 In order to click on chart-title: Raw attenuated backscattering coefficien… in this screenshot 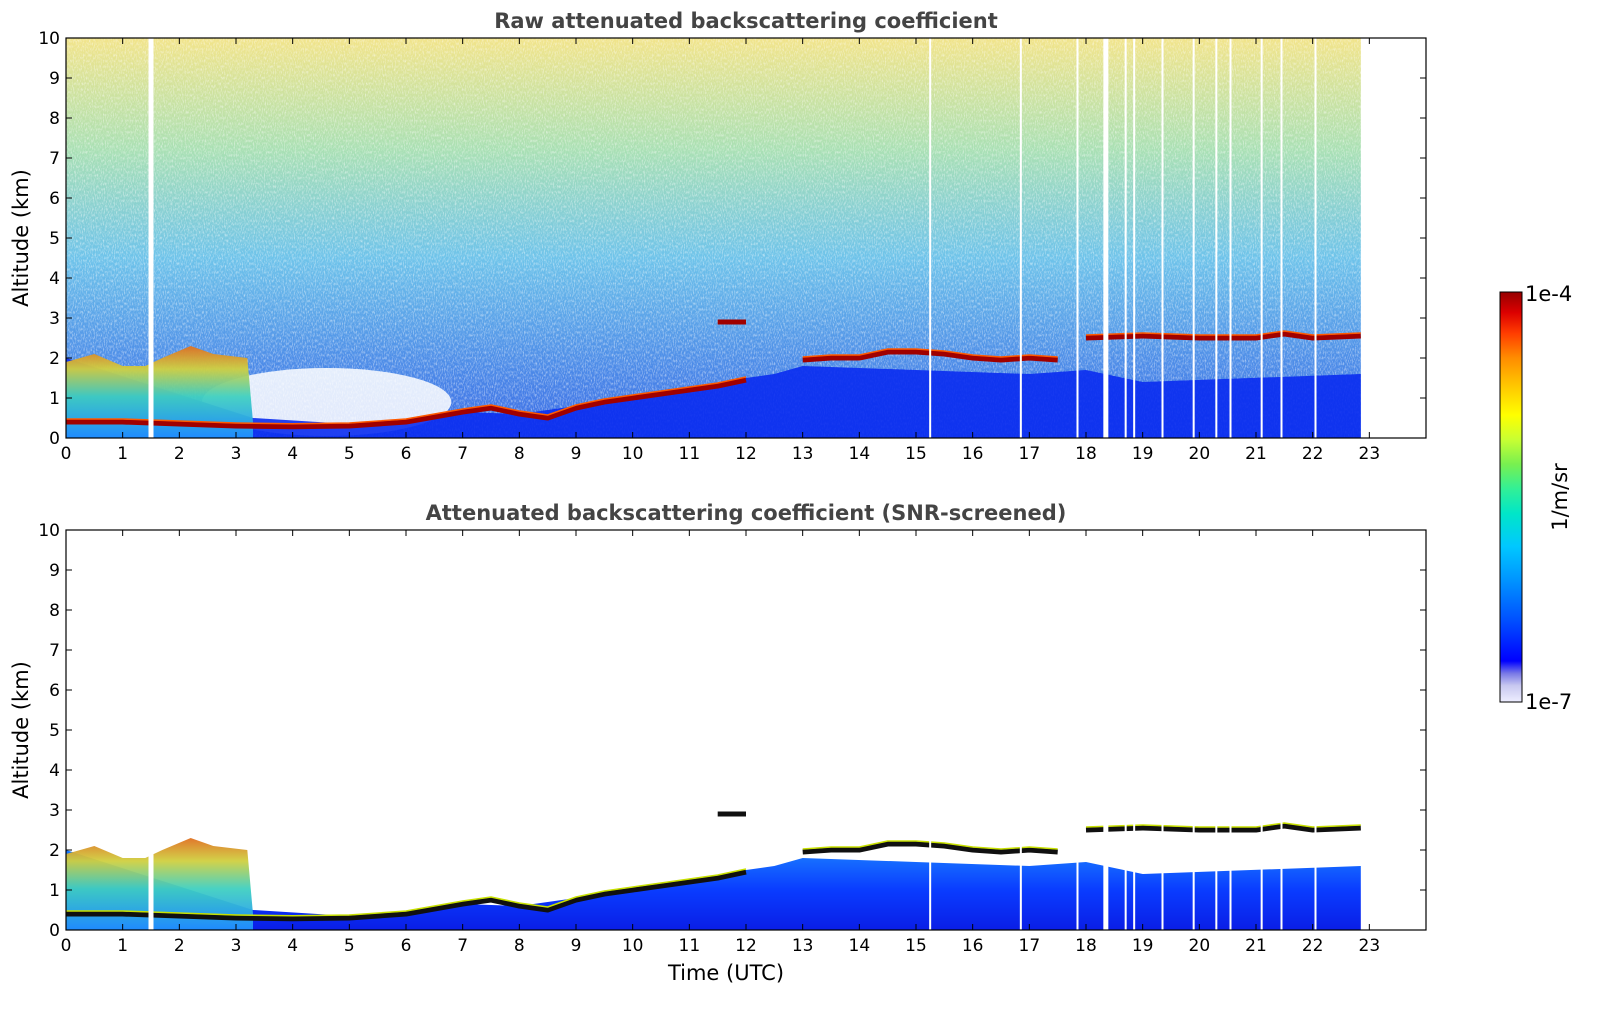, I will do `click(746, 21)`.